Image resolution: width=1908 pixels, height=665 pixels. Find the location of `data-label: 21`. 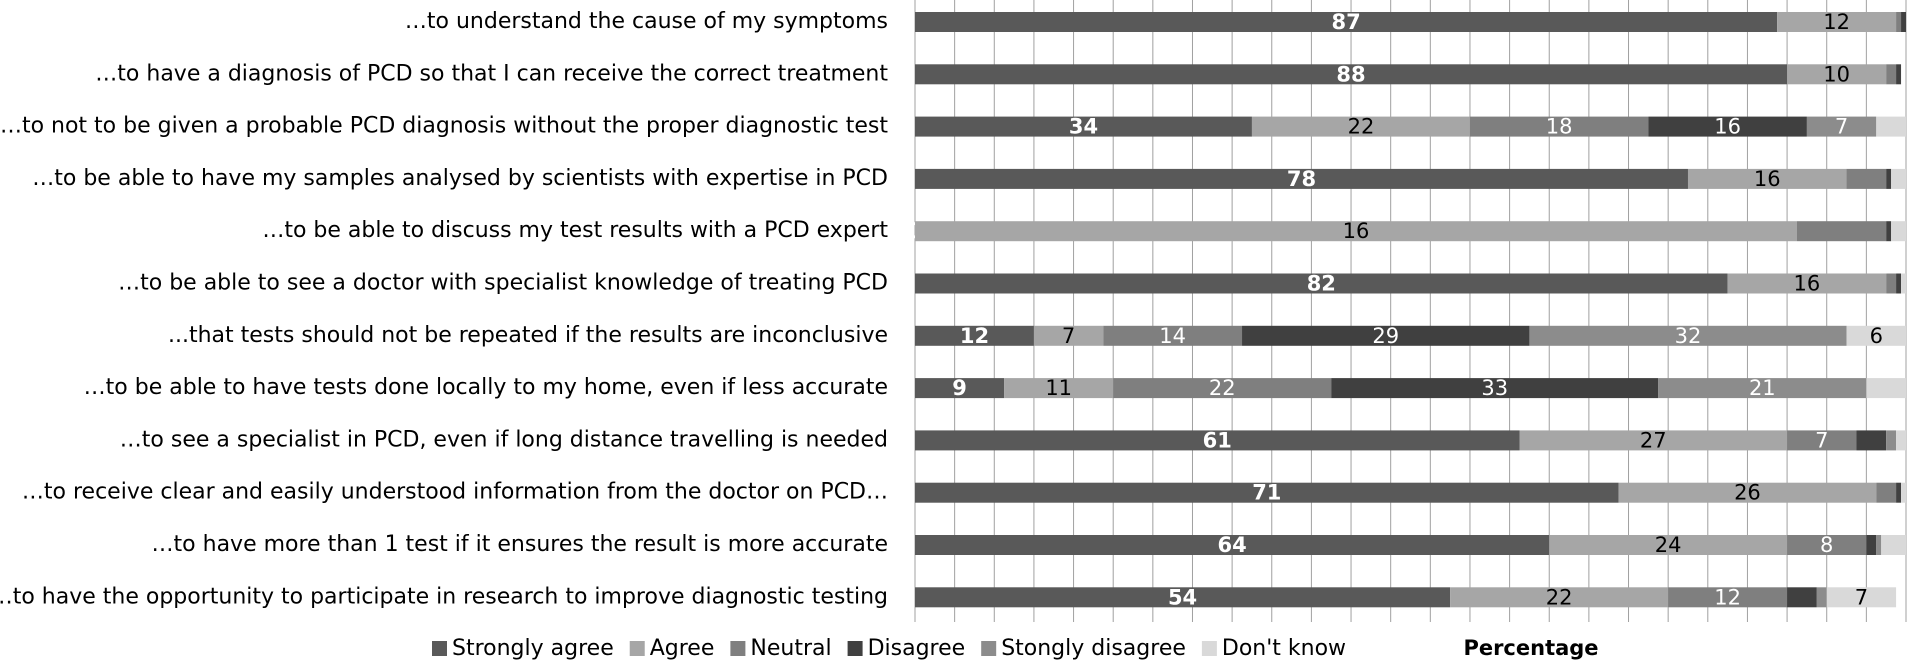

data-label: 21 is located at coordinates (1762, 388).